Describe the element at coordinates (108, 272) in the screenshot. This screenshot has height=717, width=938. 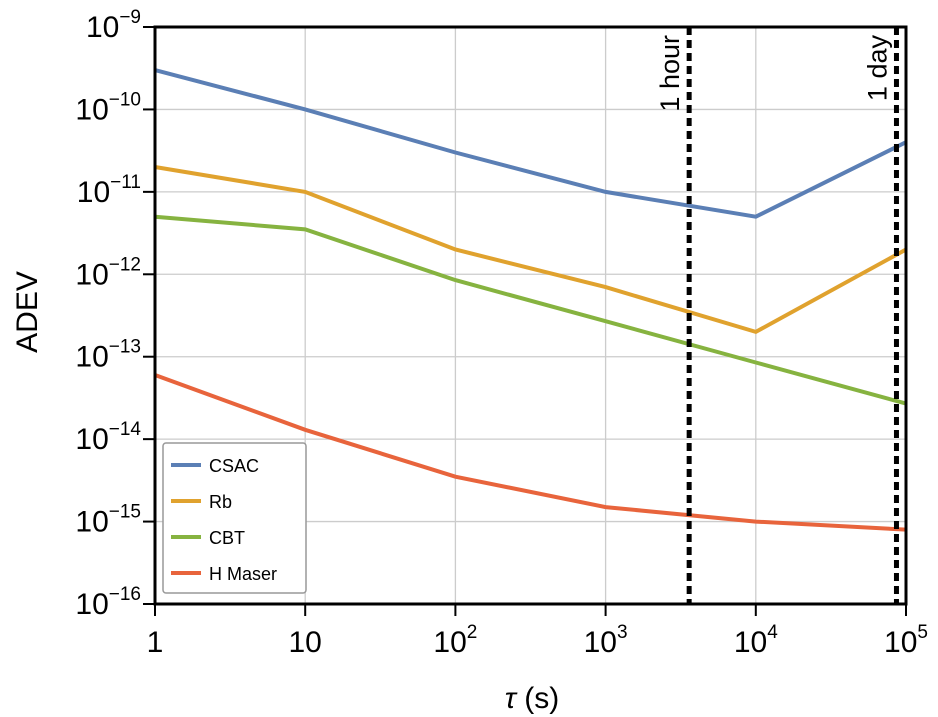
I see `y-tick-label: 10−12` at that location.